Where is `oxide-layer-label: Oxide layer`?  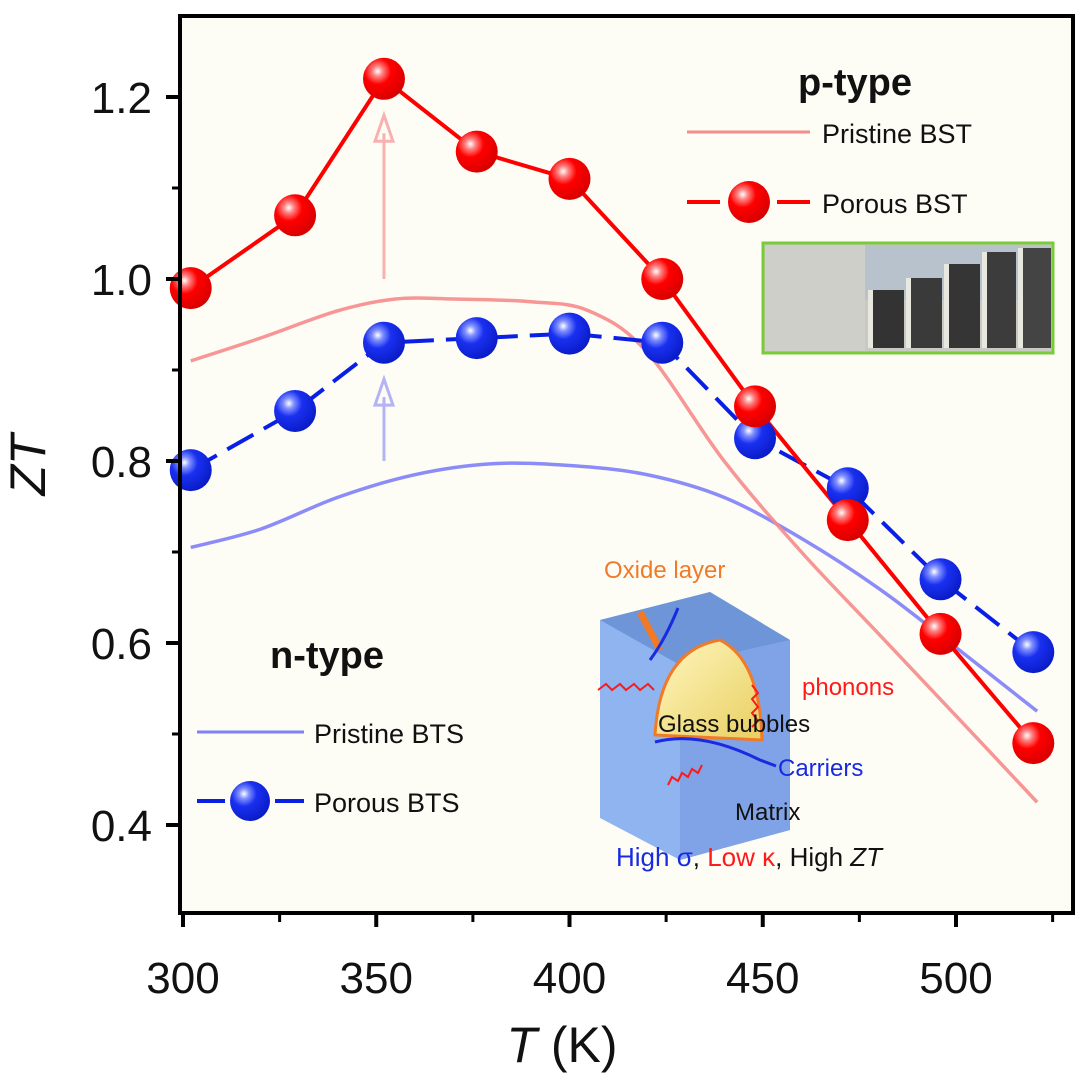 oxide-layer-label: Oxide layer is located at coordinates (664, 570).